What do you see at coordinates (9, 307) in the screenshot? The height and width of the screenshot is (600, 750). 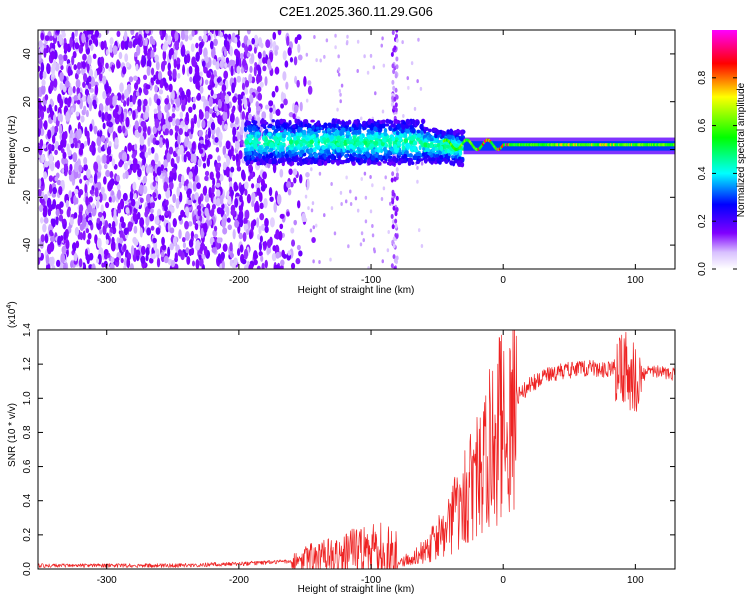 I see `snr-scale-exp: 4` at bounding box center [9, 307].